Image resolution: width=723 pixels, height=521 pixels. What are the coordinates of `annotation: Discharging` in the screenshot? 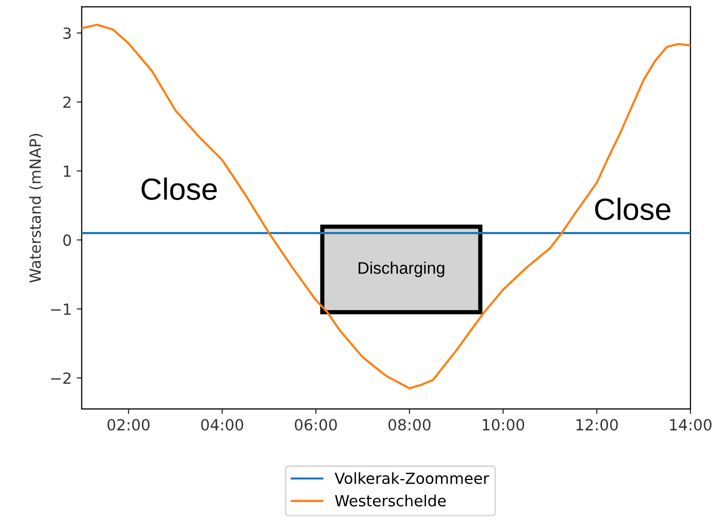 It's located at (401, 270).